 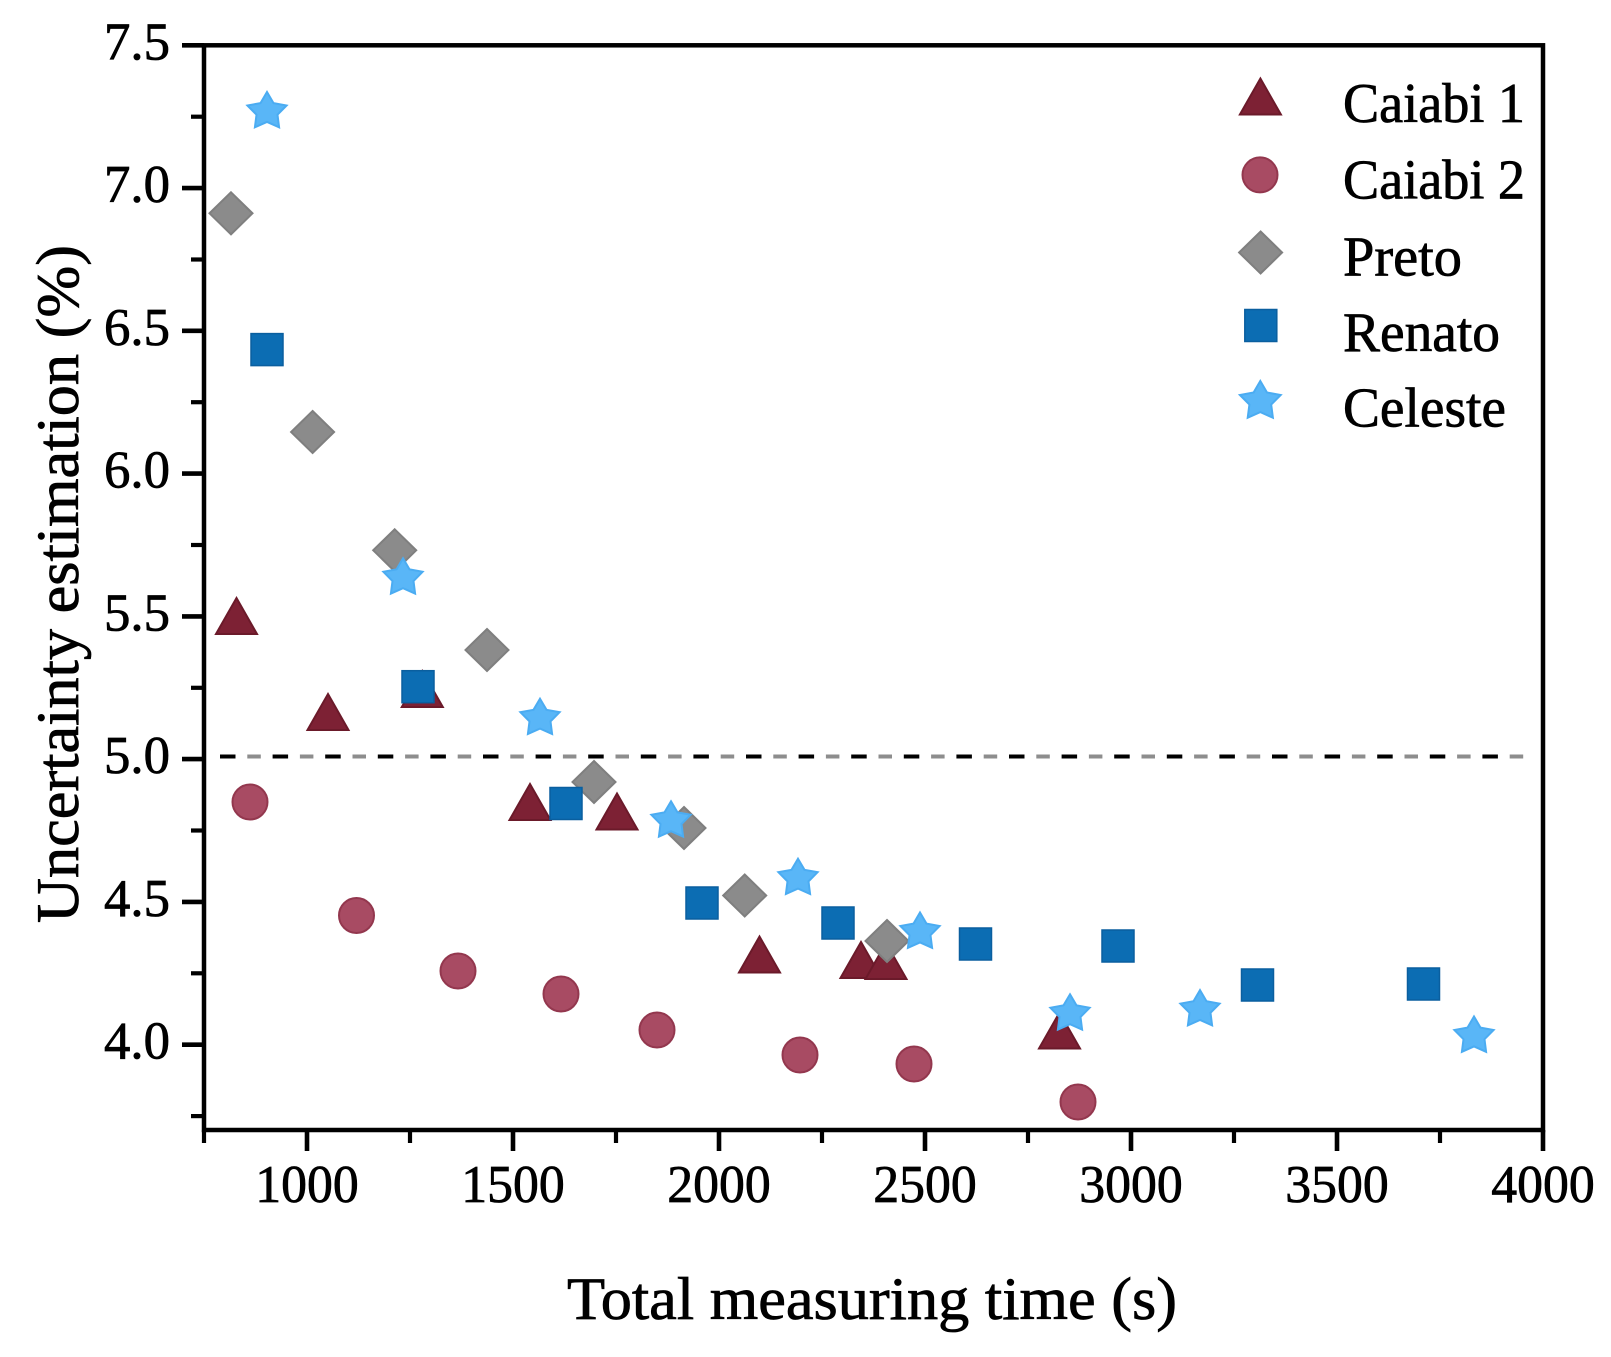 I want to click on svg-text: 3000, so click(x=1131, y=1185).